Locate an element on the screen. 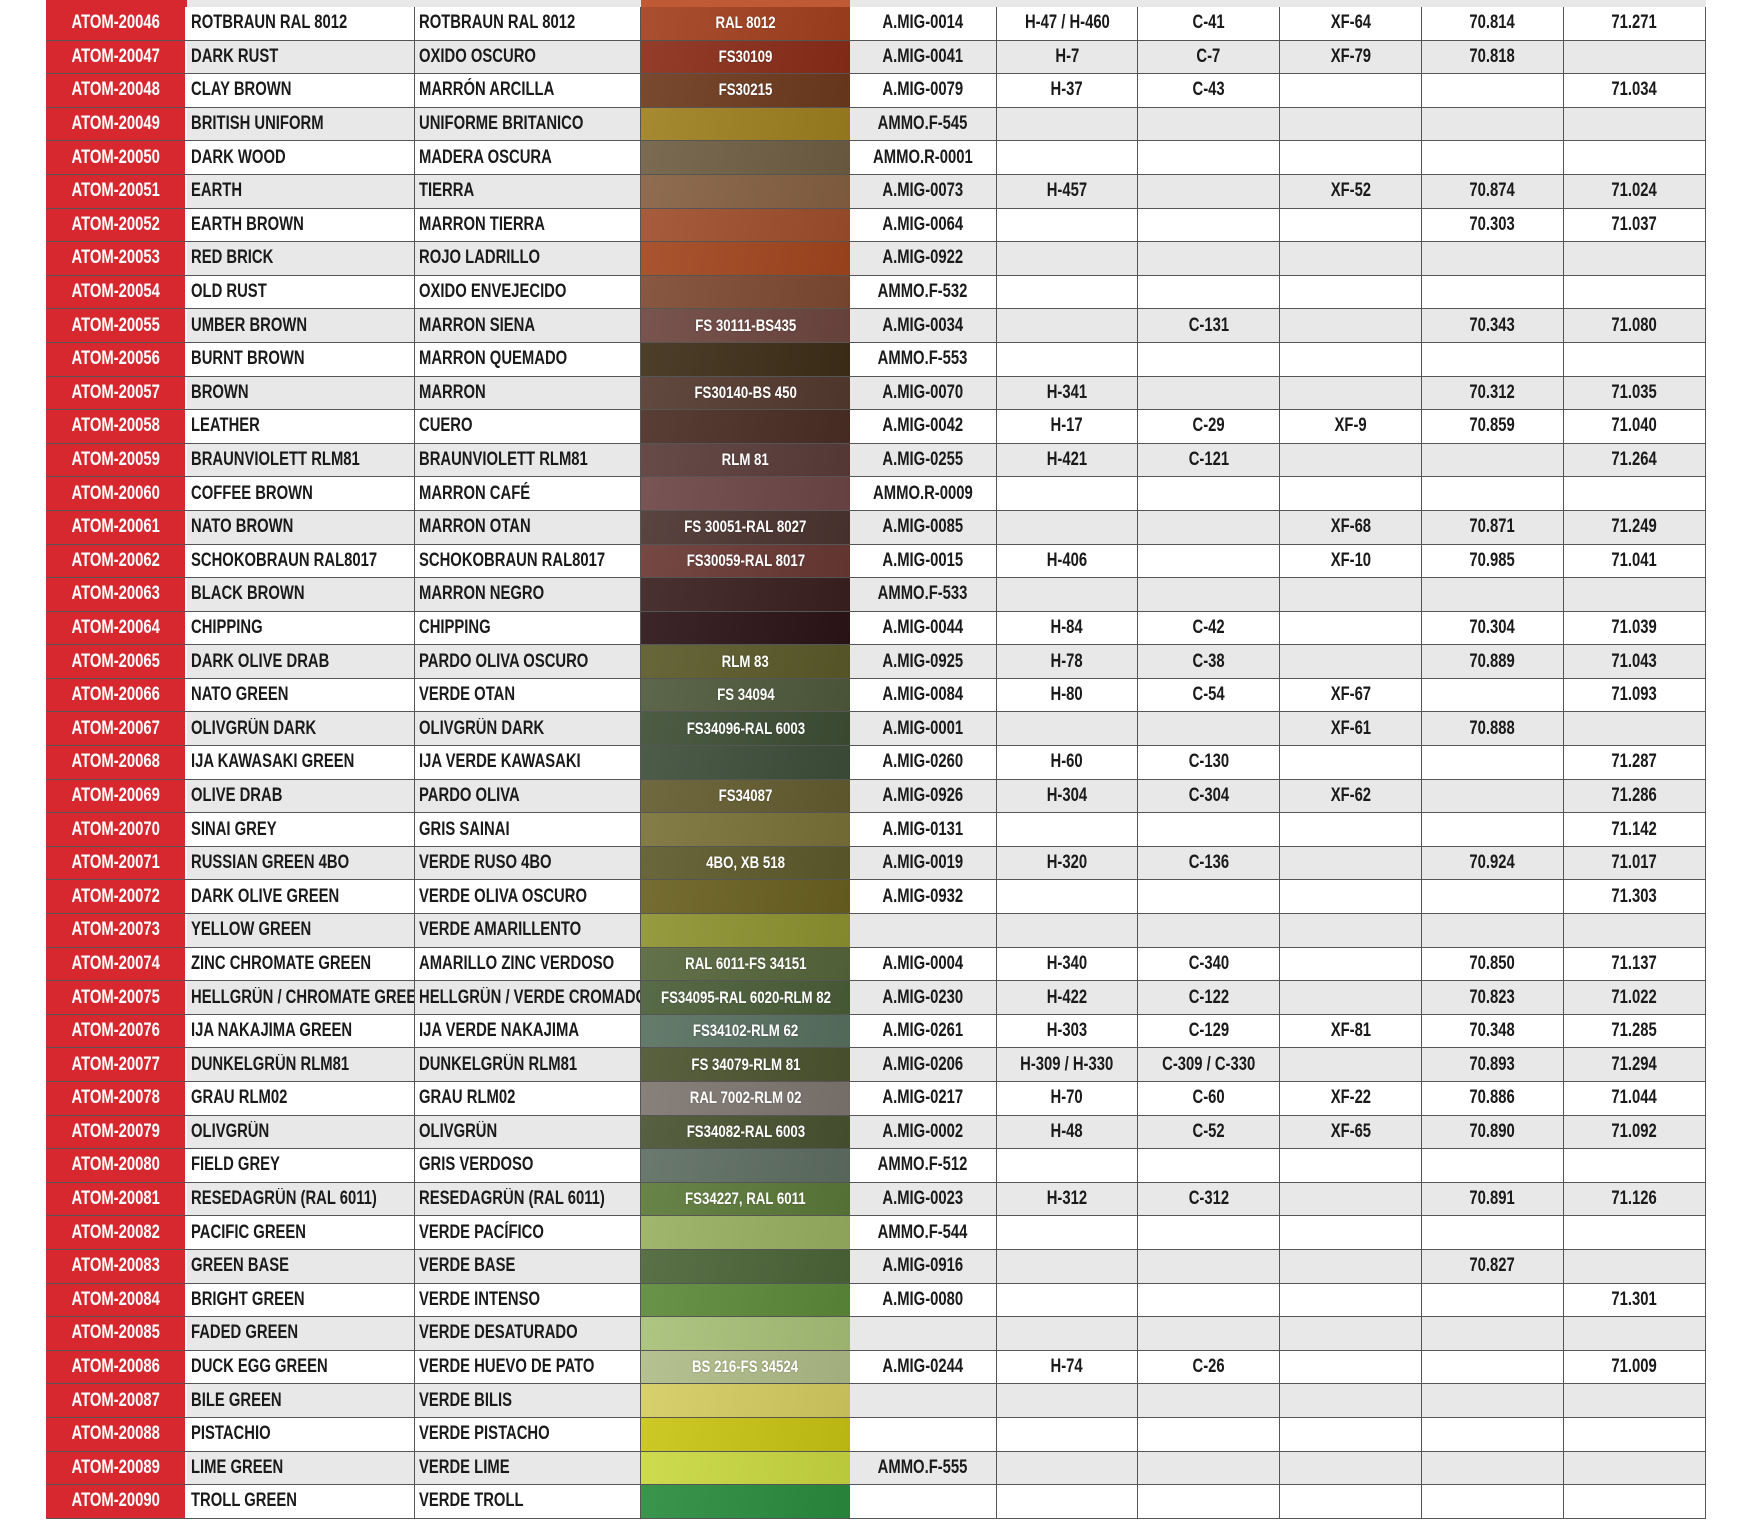  name-spanish-cell: VERDE LIME is located at coordinates (528, 1468).